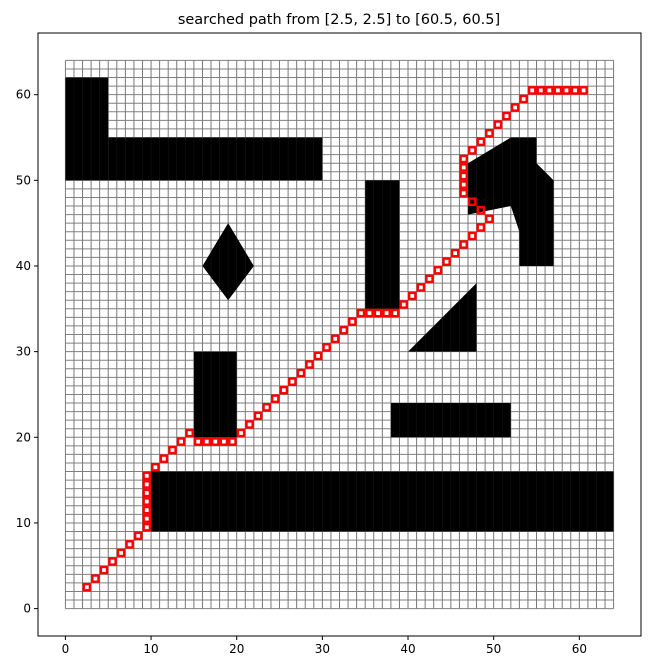  I want to click on y-tick-label: 60, so click(23, 95).